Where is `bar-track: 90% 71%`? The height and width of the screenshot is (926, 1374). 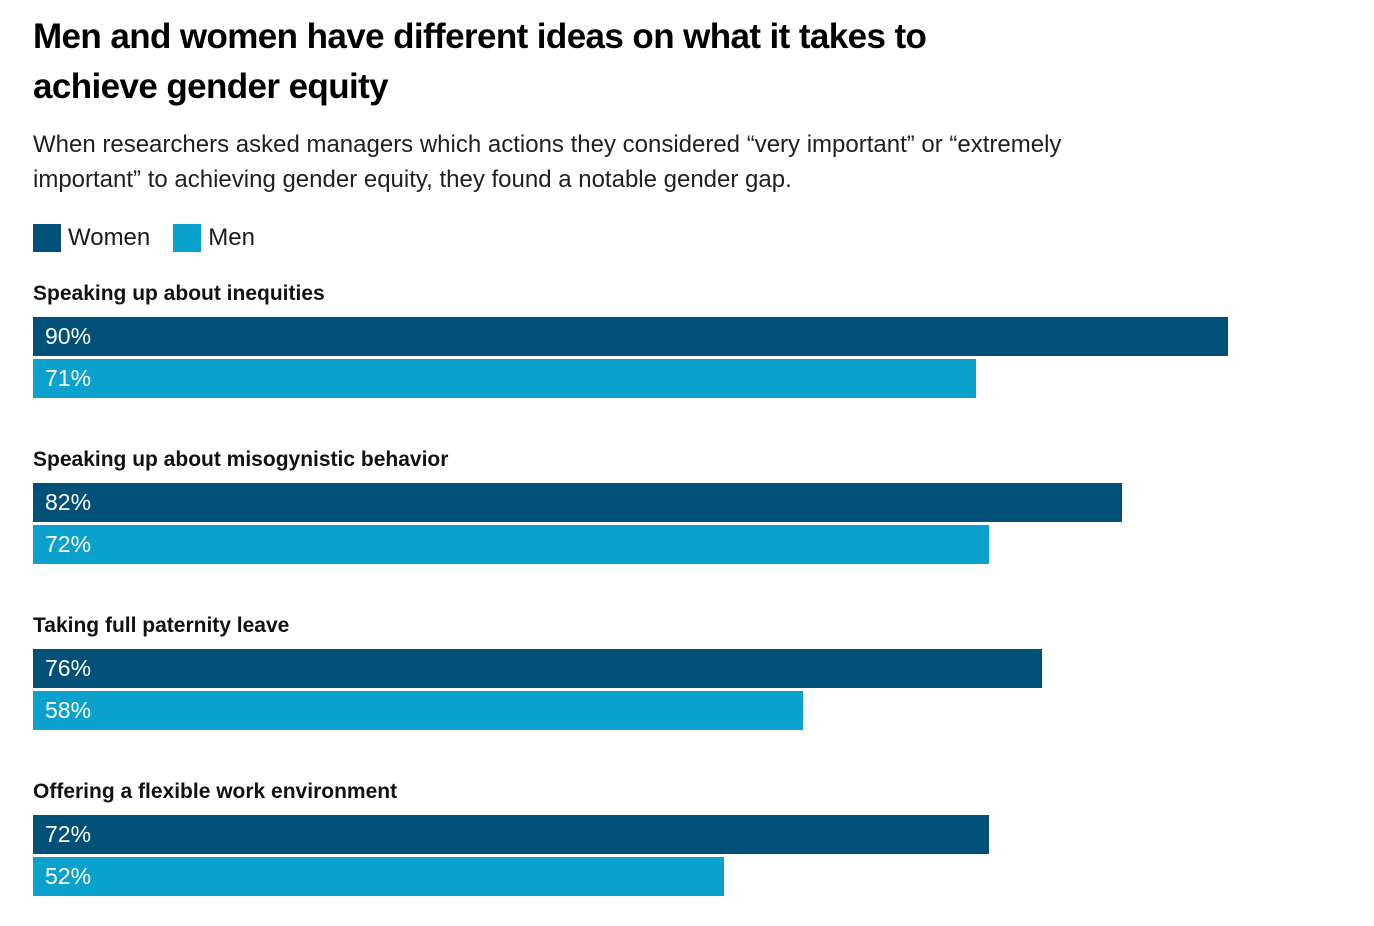
bar-track: 90% 71% is located at coordinates (697, 357).